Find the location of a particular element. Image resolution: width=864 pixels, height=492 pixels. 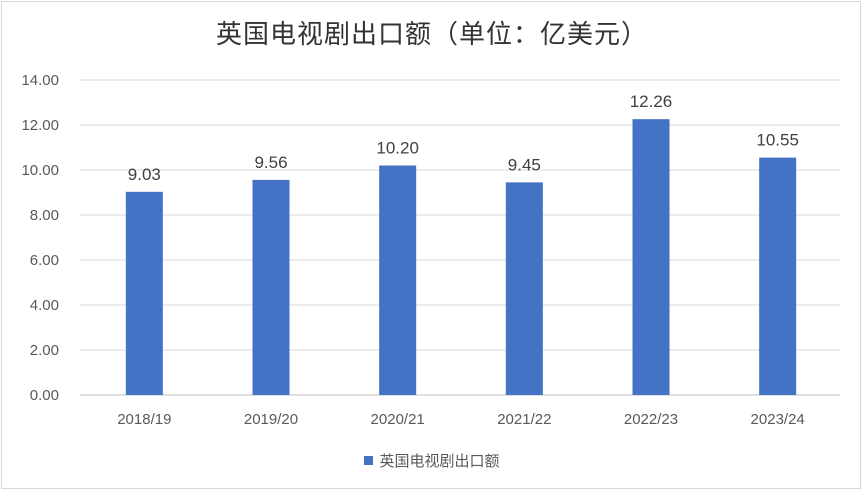

legend-swatch is located at coordinates (369, 460).